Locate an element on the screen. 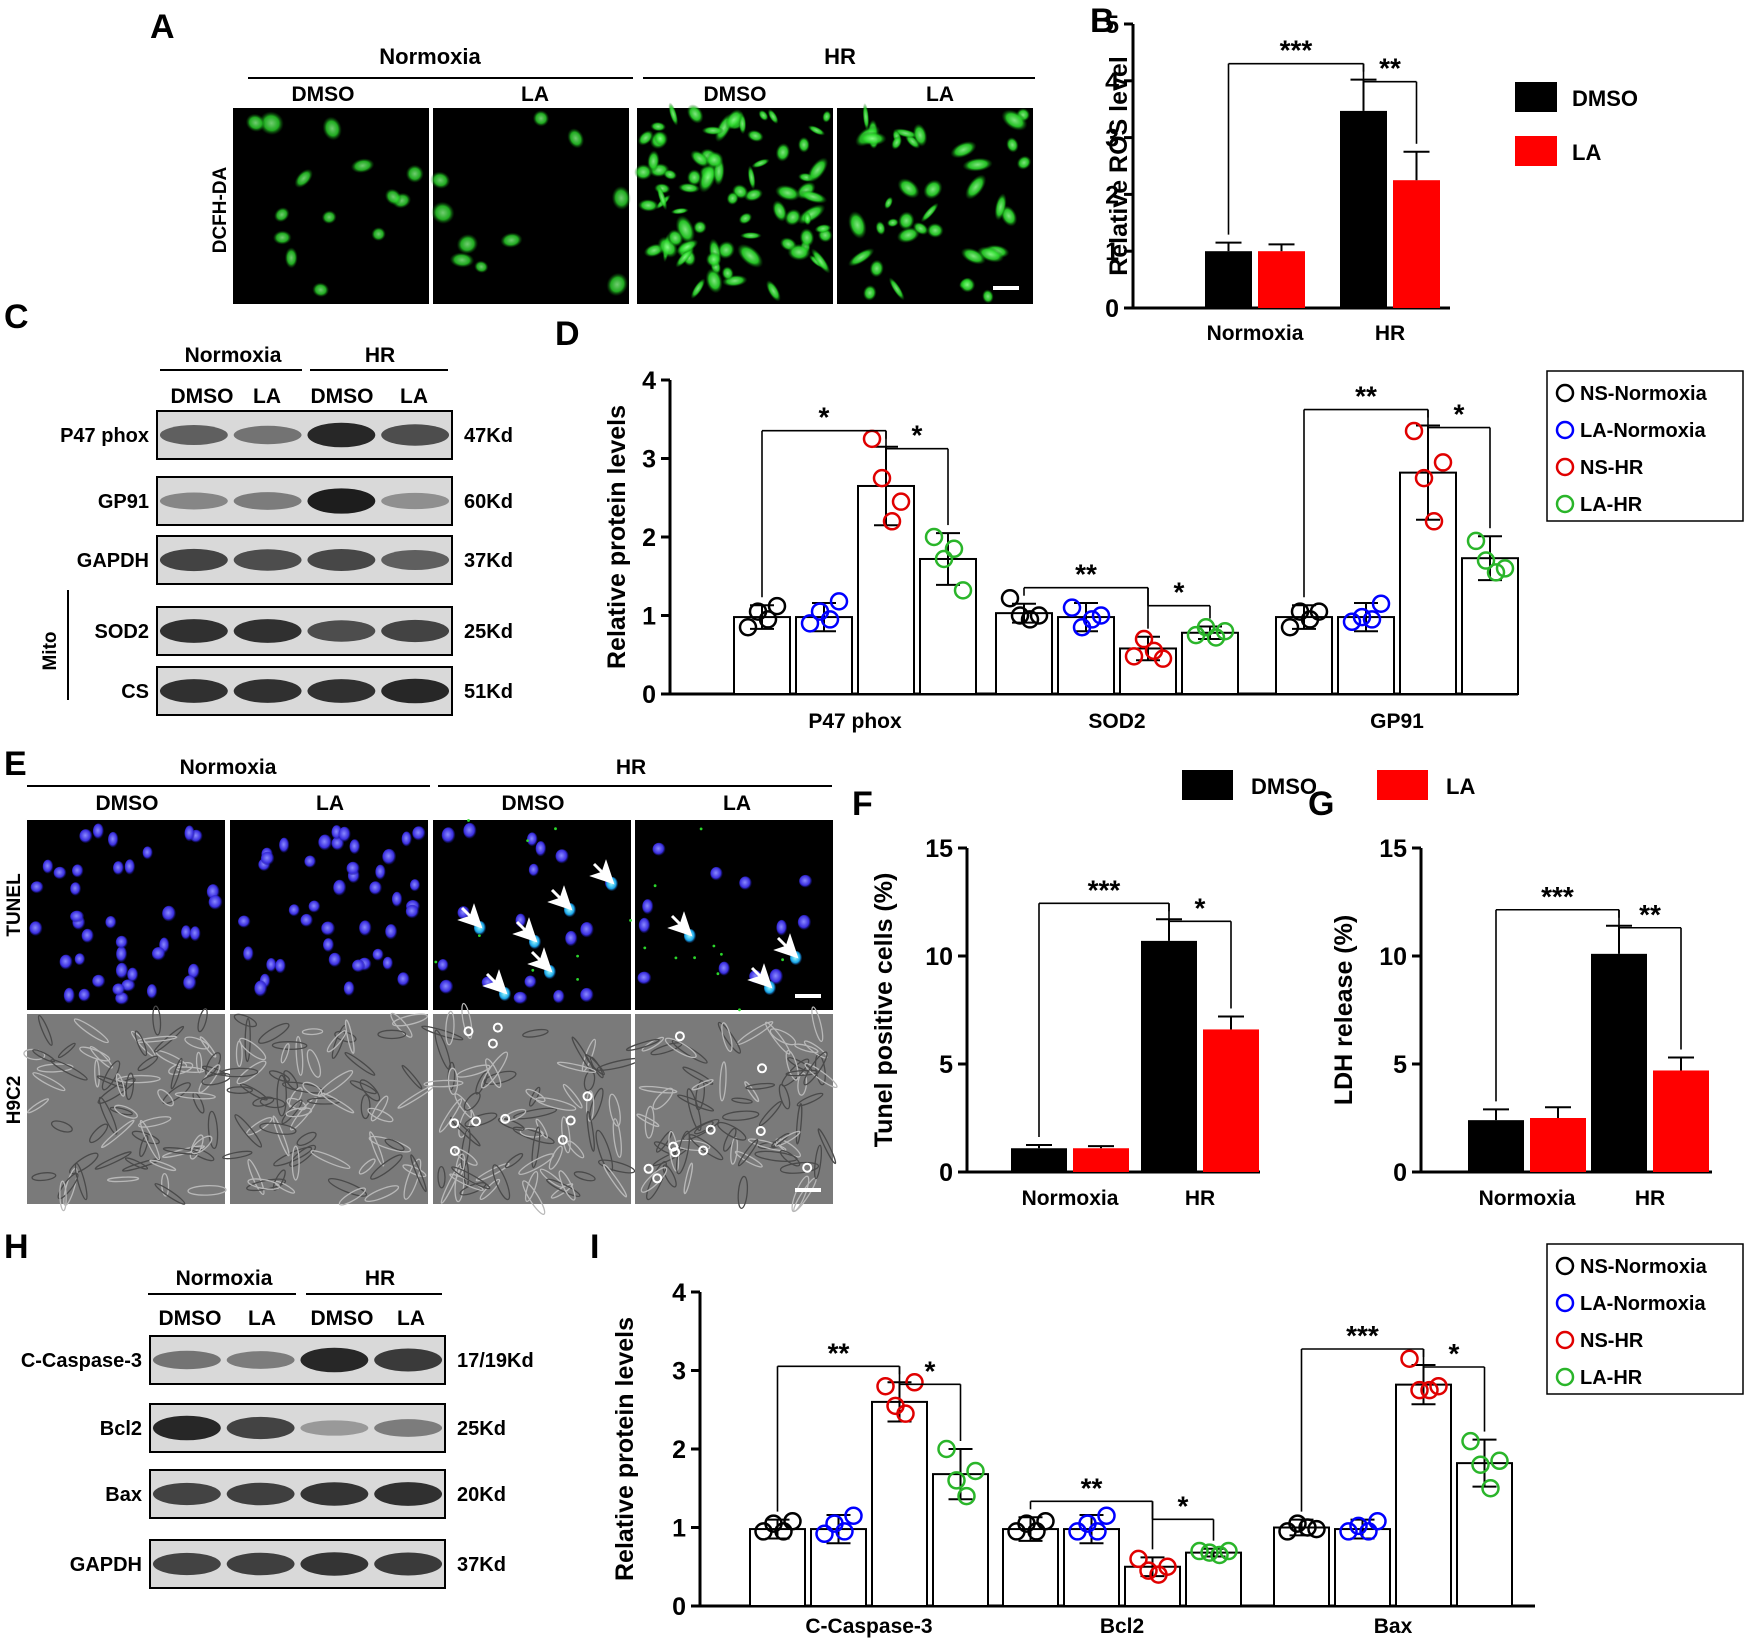  legend: NS-Normoxia LA-Normoxia NS-HR LA-HR is located at coordinates (1645, 446).